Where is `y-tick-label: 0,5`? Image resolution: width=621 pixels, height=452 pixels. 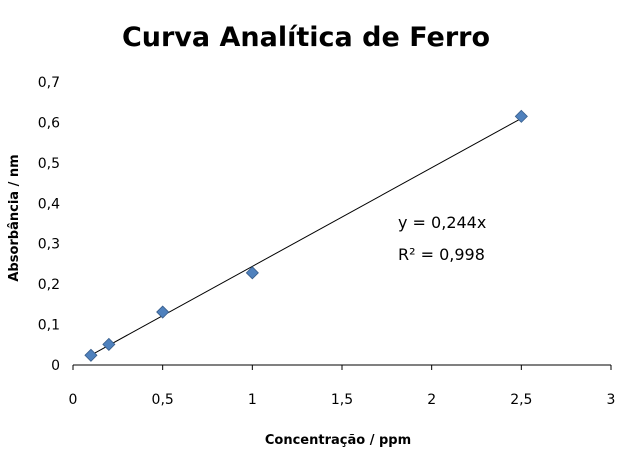 y-tick-label: 0,5 is located at coordinates (49, 164).